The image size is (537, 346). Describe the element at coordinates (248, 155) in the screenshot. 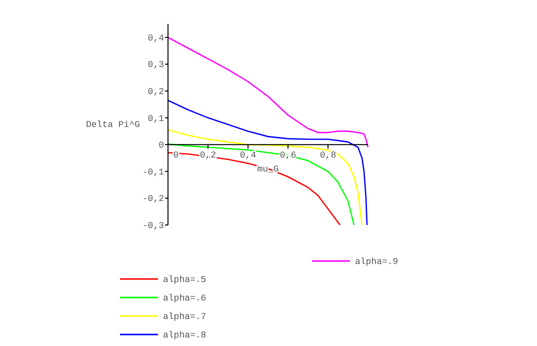

I see `x-tick-label: 0,4` at that location.